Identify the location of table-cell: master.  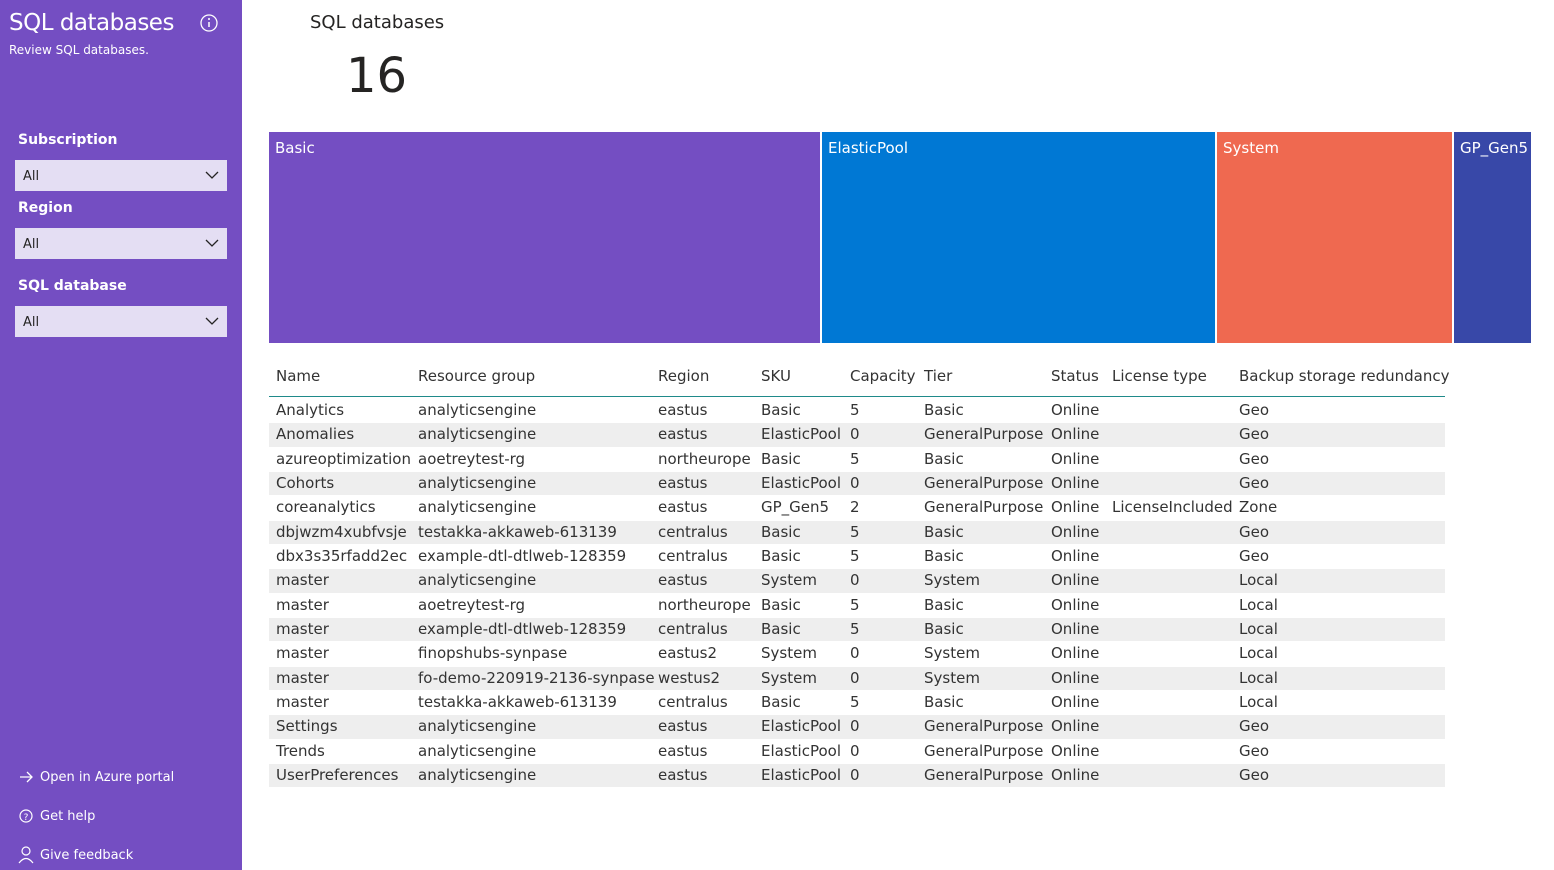
(302, 677).